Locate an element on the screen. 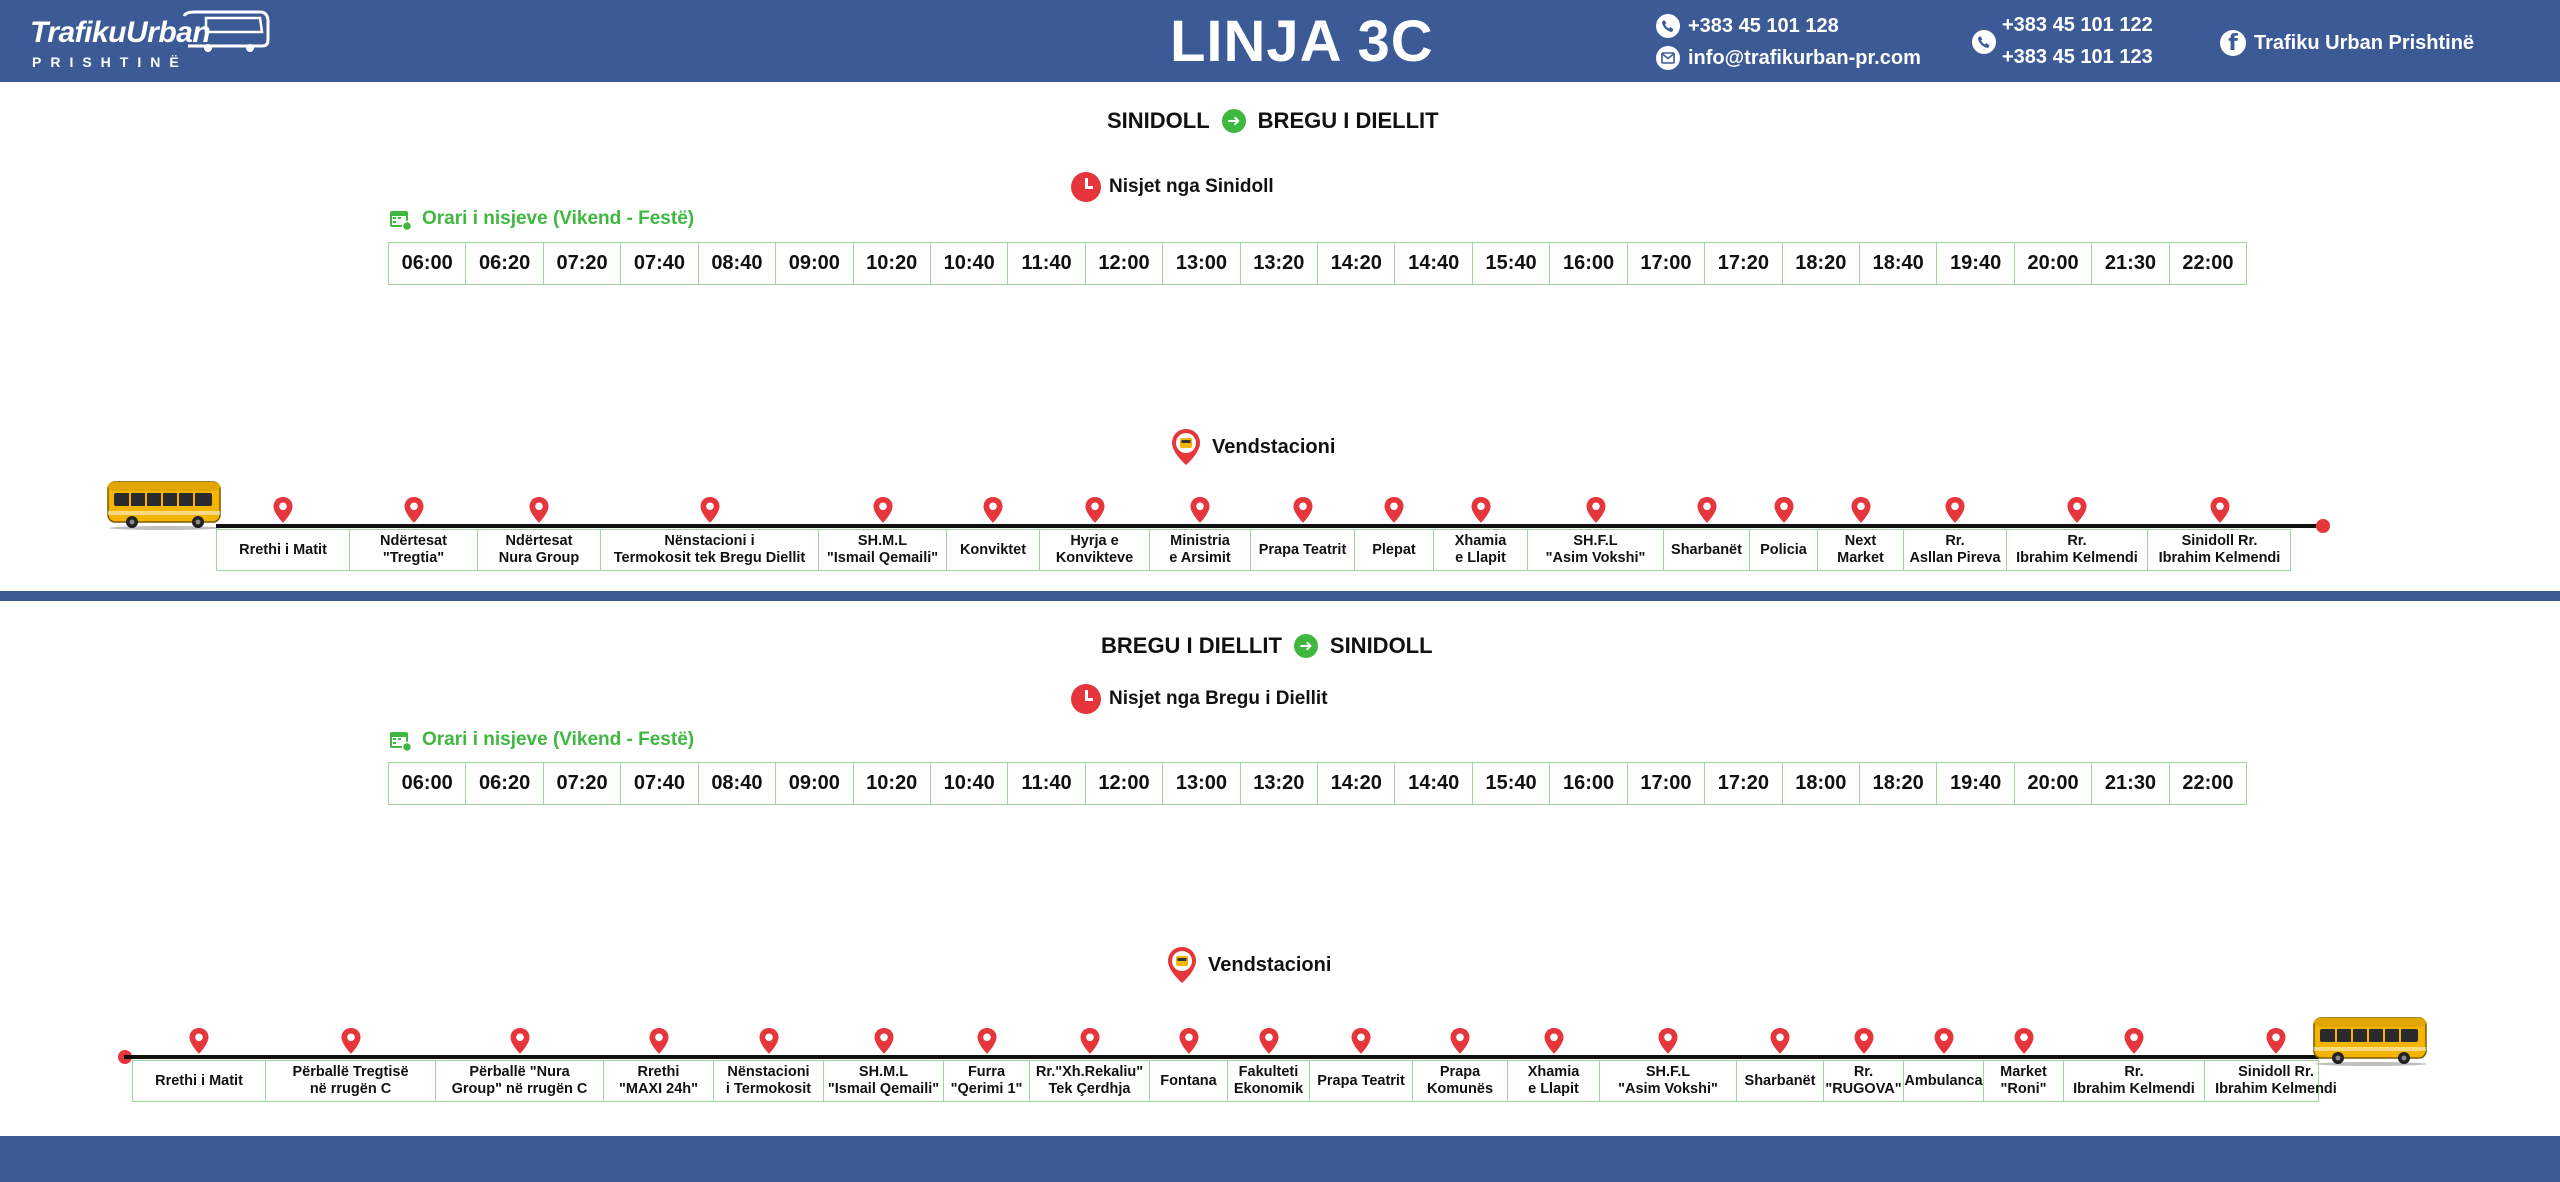 This screenshot has width=2560, height=1182. phone-text: +383 45 101 128 is located at coordinates (1763, 25).